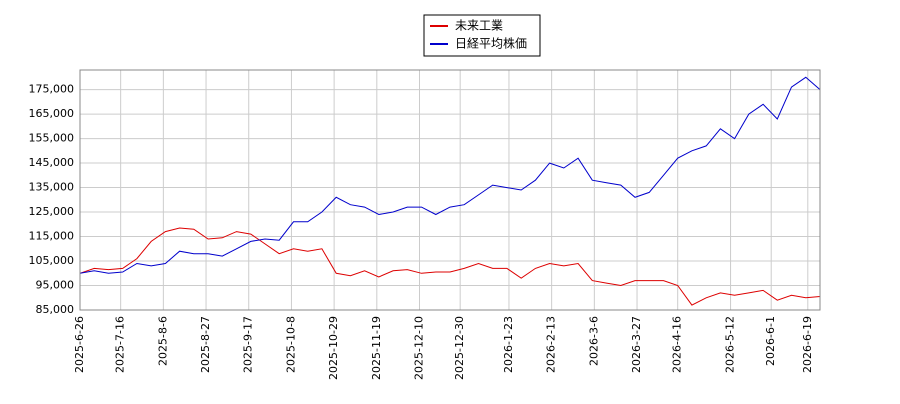  Describe the element at coordinates (770, 341) in the screenshot. I see `x-tick-label: 2026-6-1` at that location.